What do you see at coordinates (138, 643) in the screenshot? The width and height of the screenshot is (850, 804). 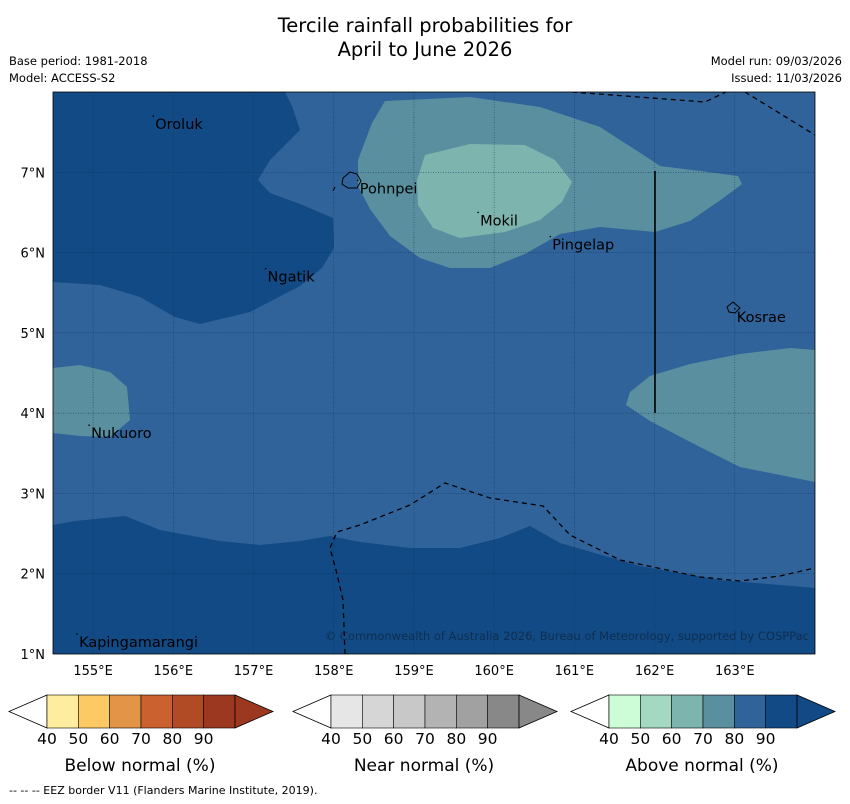 I see `place-label: Kapingamarangi` at bounding box center [138, 643].